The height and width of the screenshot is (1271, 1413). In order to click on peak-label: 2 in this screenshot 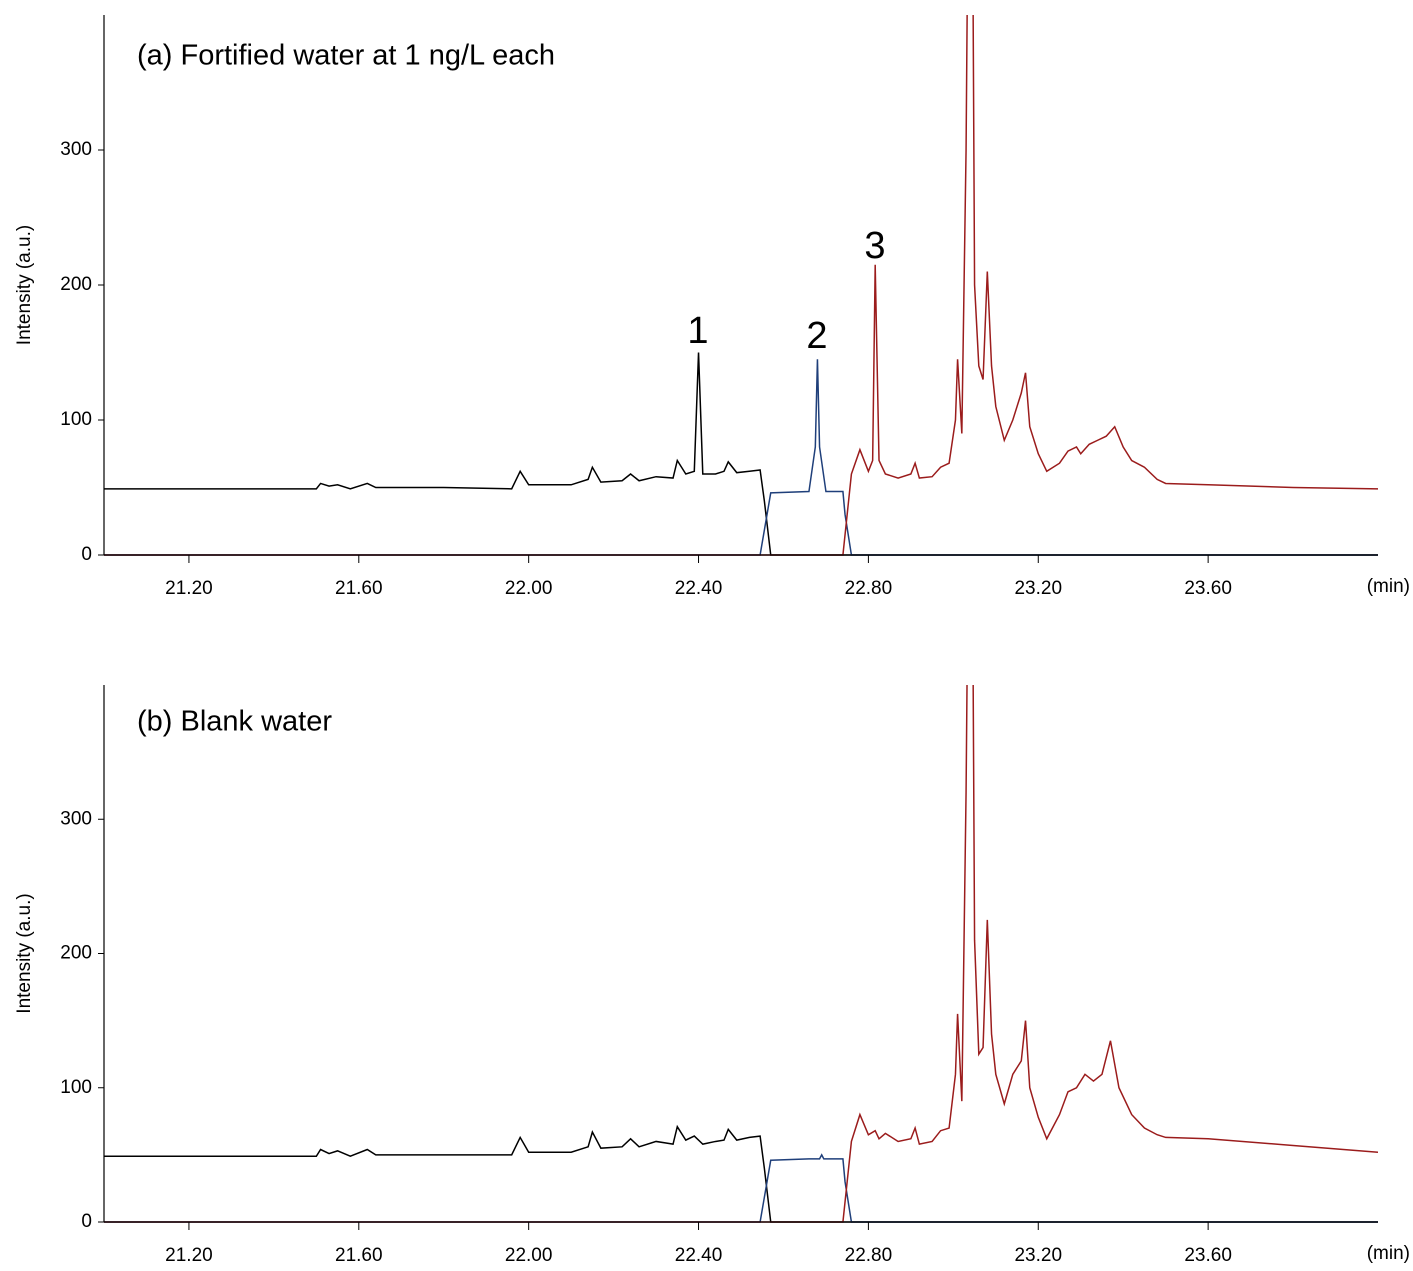, I will do `click(816, 336)`.